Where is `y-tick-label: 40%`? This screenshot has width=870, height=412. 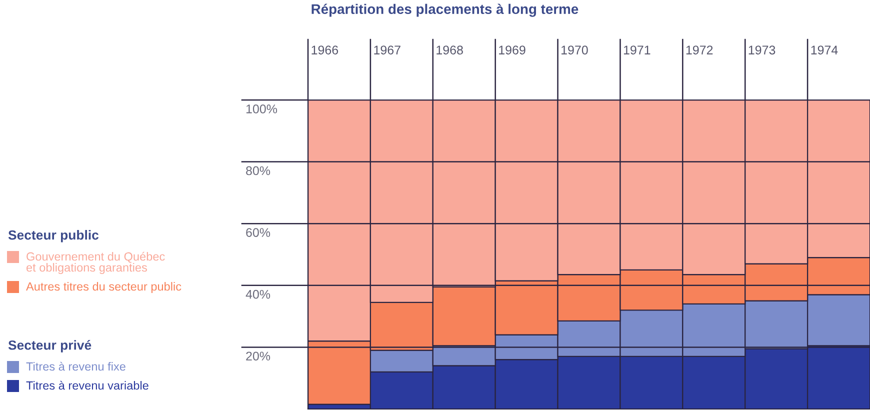 y-tick-label: 40% is located at coordinates (258, 294).